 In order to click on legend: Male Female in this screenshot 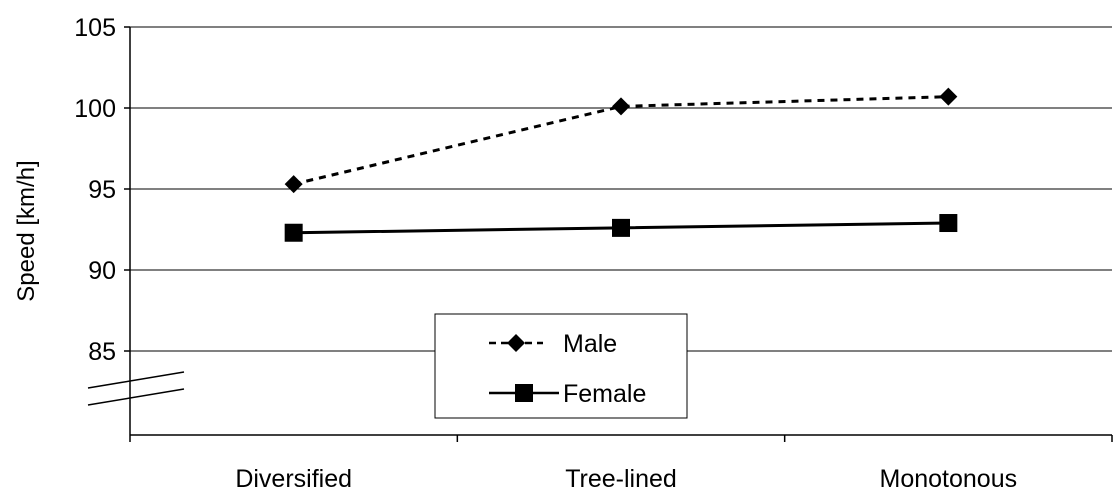, I will do `click(561, 366)`.